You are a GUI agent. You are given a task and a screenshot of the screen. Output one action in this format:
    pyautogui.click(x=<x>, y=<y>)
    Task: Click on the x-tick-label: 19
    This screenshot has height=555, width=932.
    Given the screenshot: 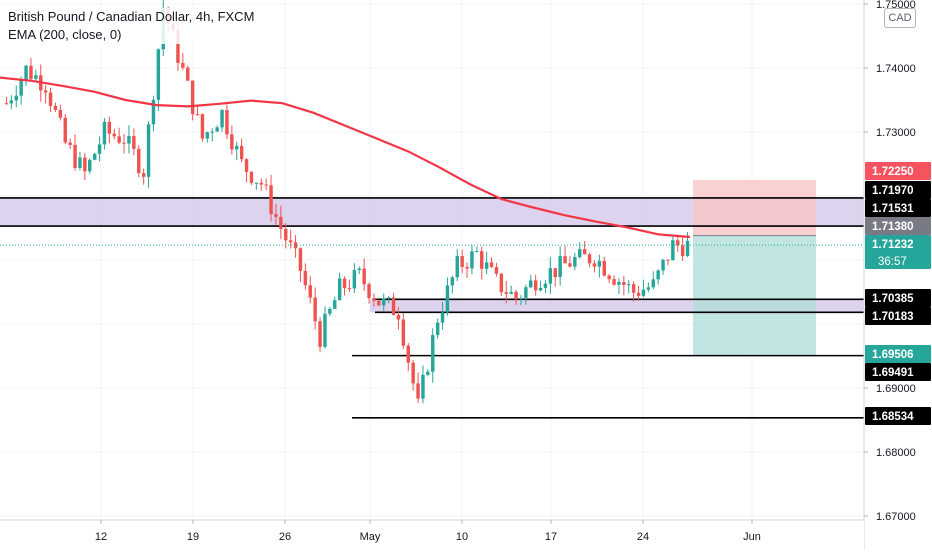 What is the action you would take?
    pyautogui.click(x=193, y=537)
    